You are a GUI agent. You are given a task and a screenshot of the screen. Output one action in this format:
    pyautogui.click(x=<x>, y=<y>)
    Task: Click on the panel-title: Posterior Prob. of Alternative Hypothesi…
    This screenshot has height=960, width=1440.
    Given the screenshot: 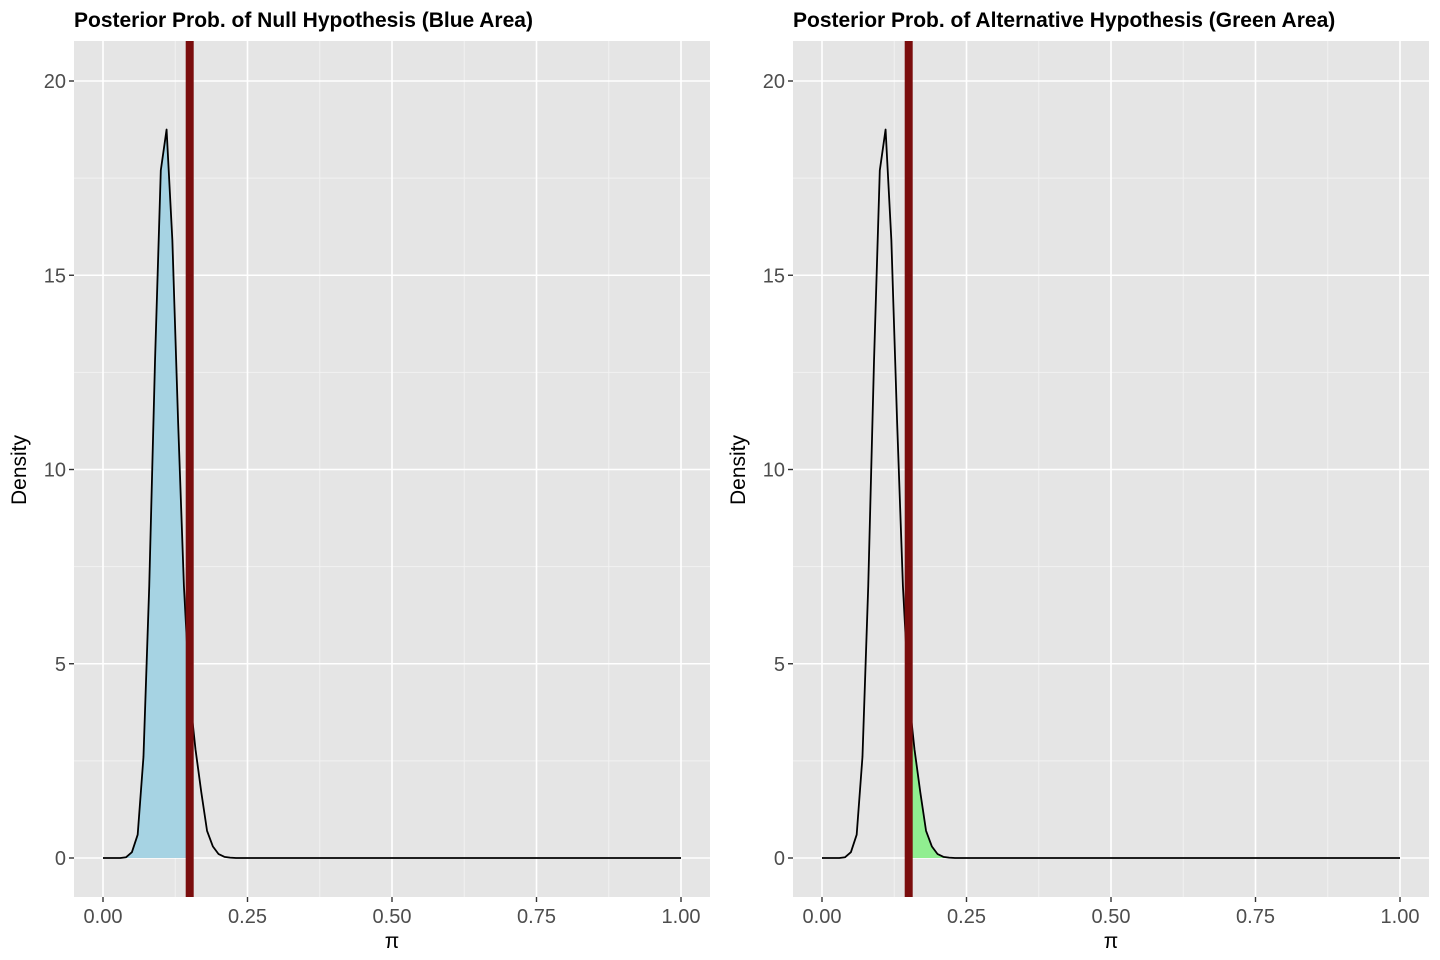 What is the action you would take?
    pyautogui.click(x=1064, y=20)
    